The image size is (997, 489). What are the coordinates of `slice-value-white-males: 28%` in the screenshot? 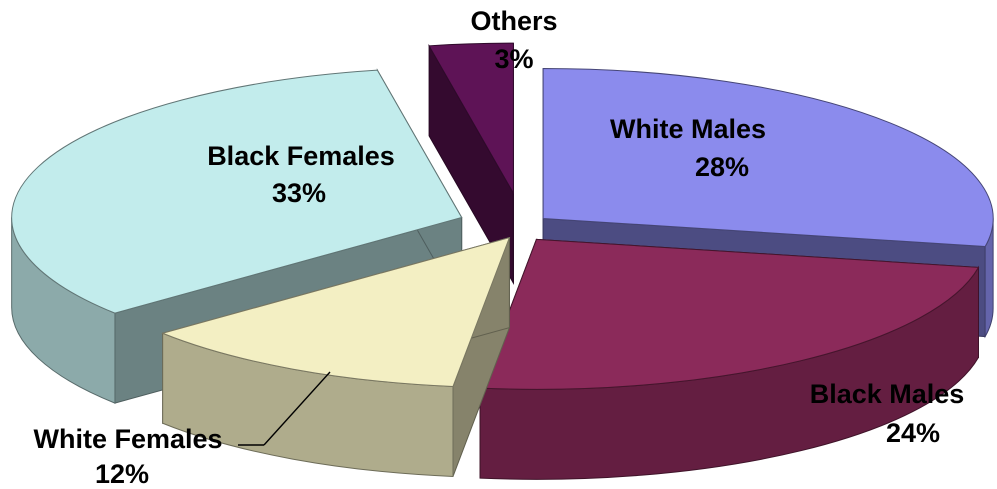 It's located at (722, 167).